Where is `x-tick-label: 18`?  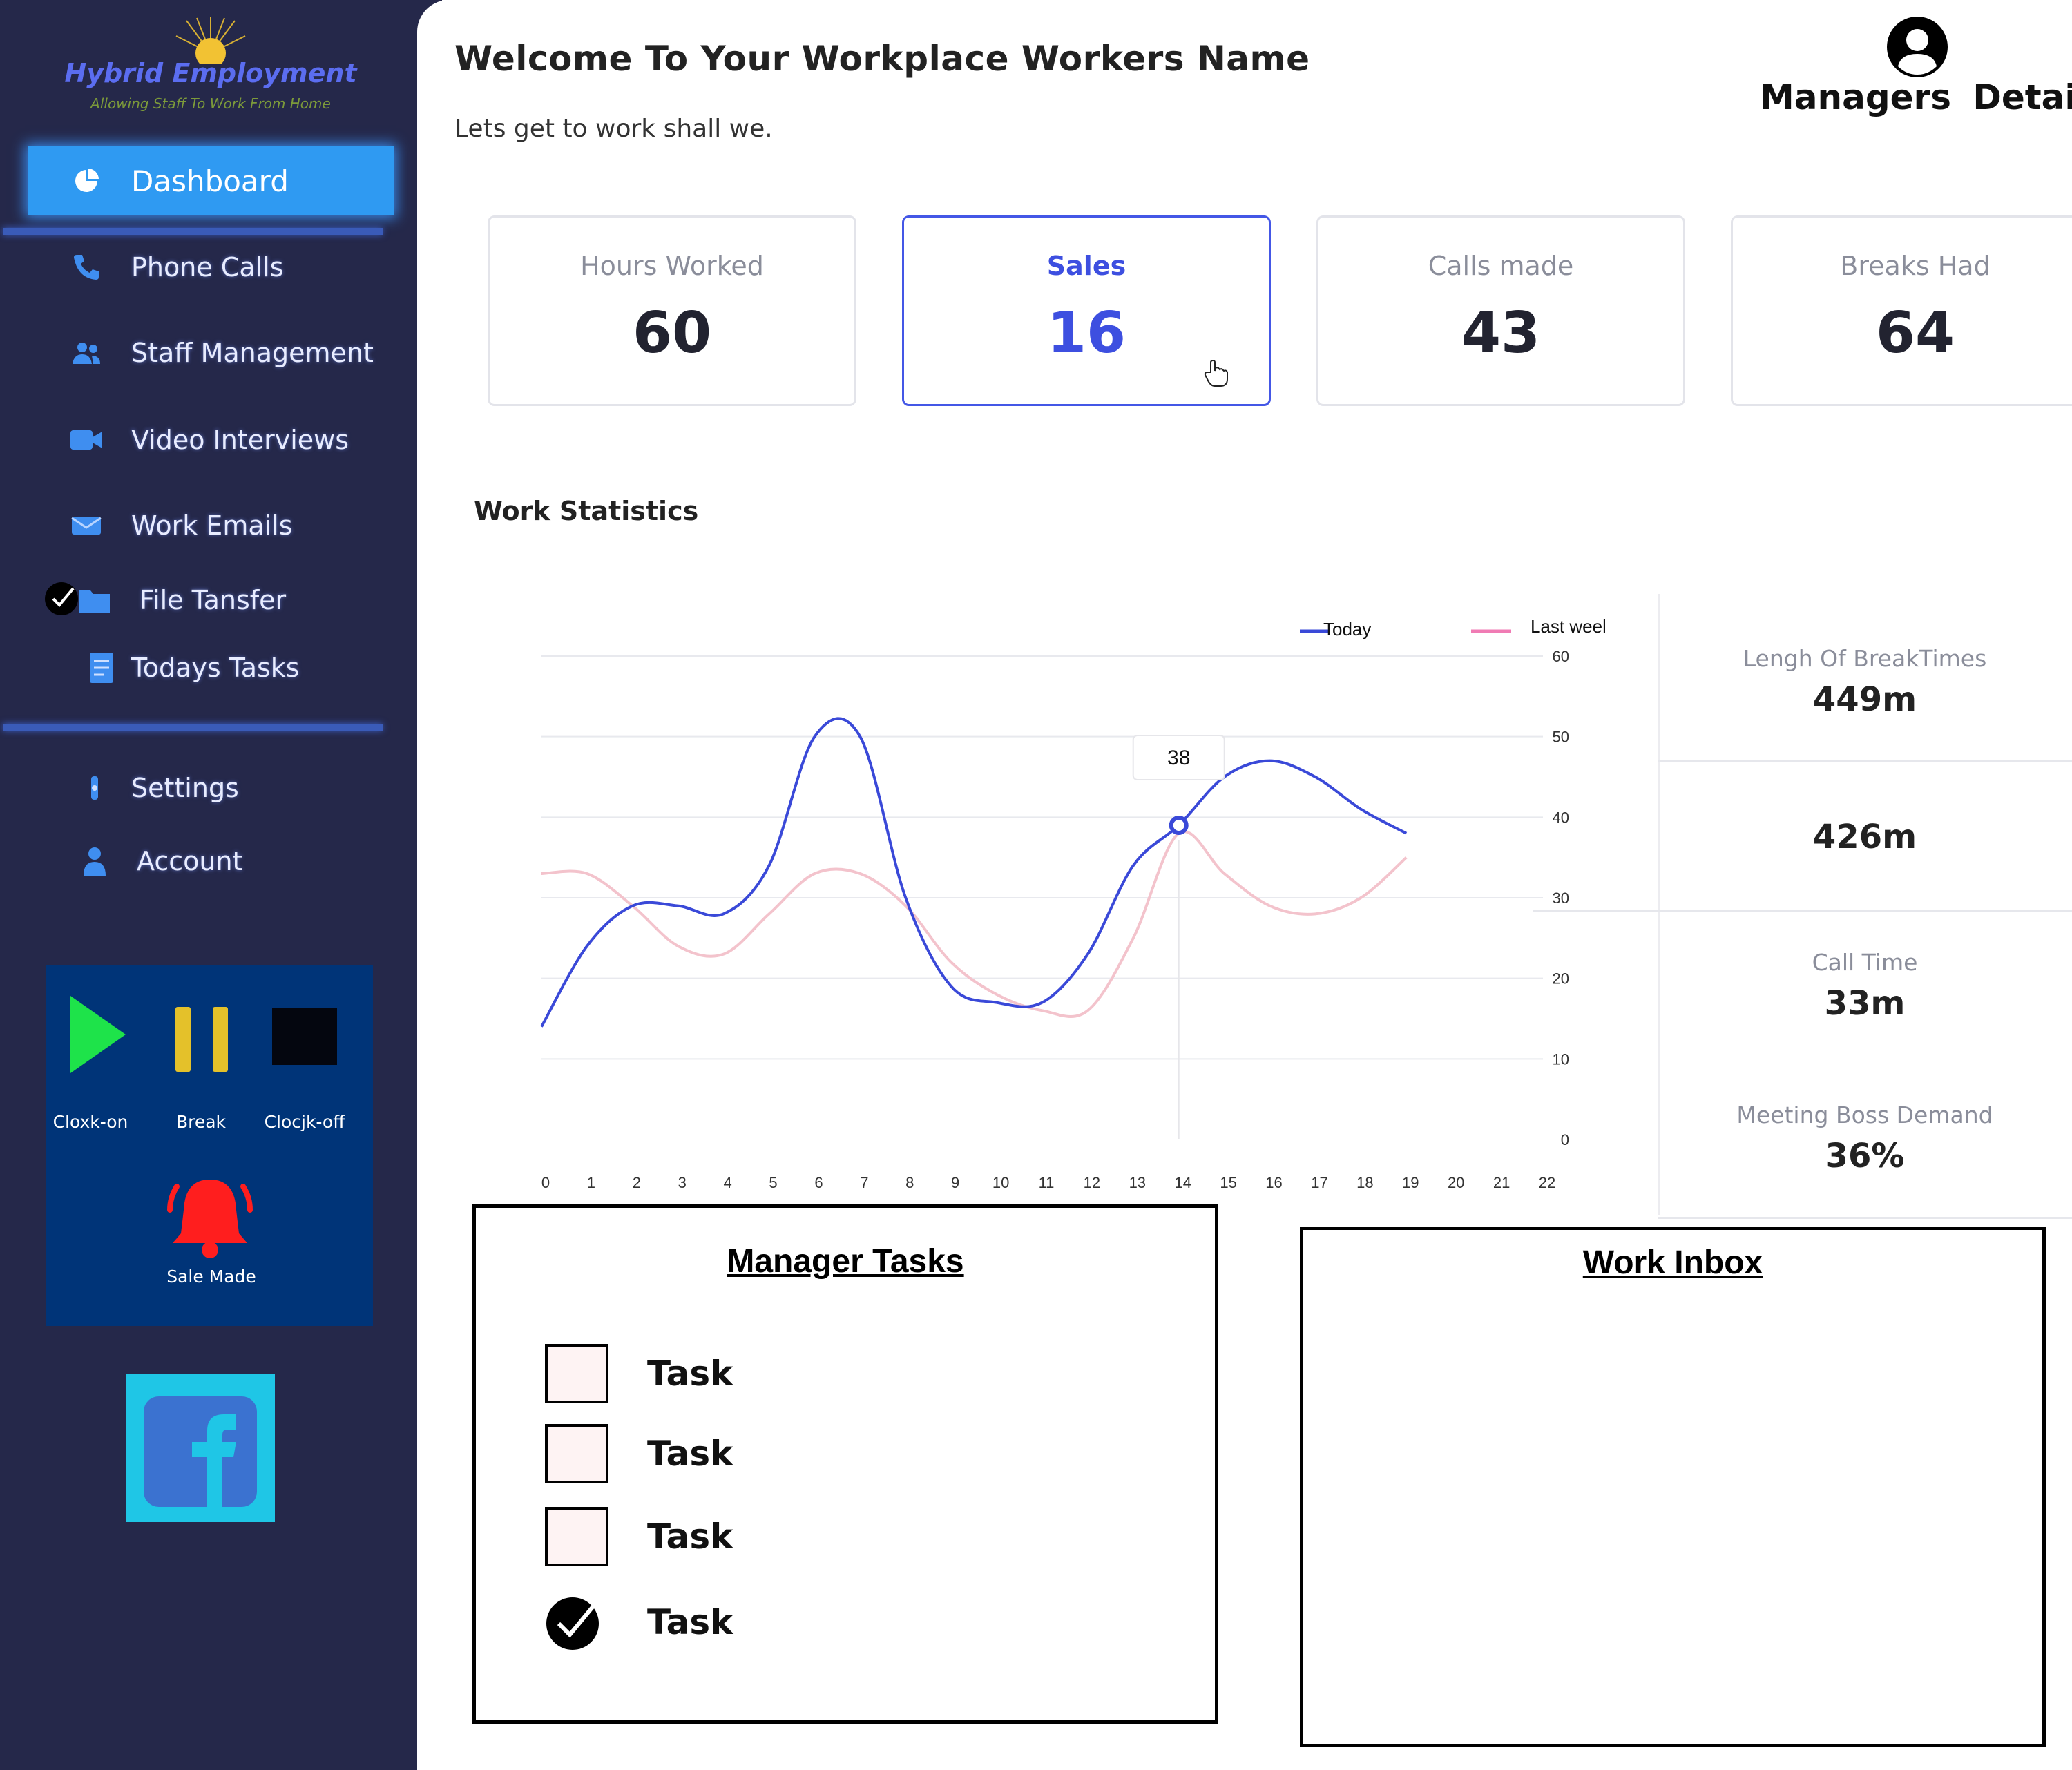 x-tick-label: 18 is located at coordinates (1364, 1183).